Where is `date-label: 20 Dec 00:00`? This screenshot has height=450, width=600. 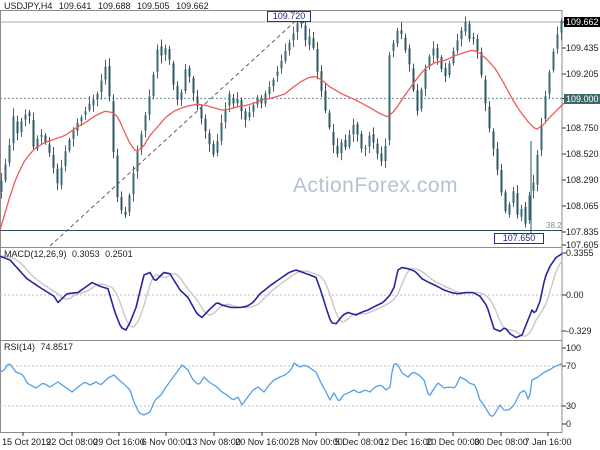
date-label: 20 Dec 00:00 is located at coordinates (453, 442).